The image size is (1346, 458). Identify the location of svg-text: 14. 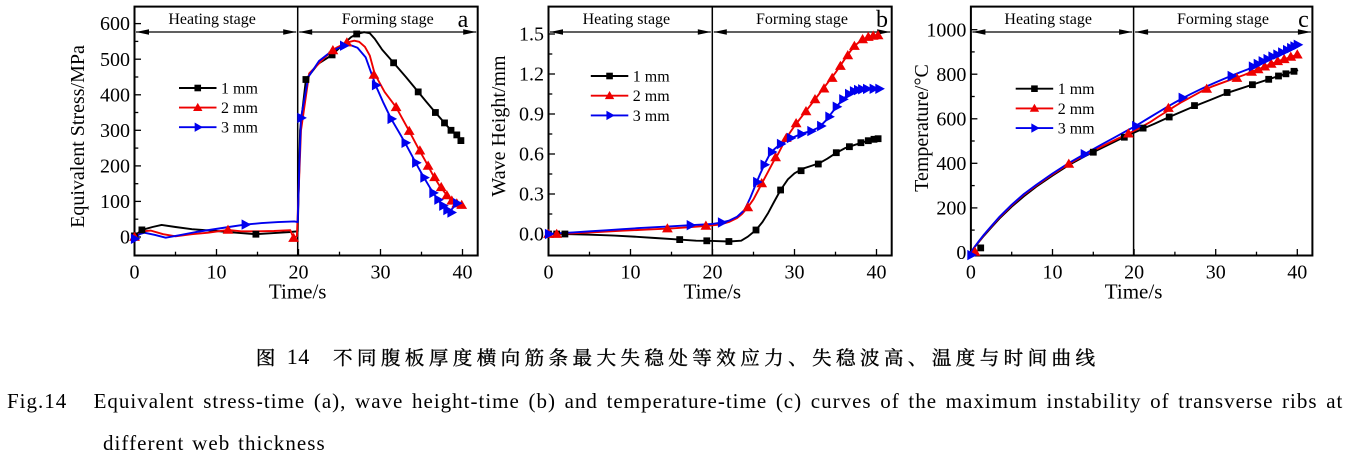
(298, 356).